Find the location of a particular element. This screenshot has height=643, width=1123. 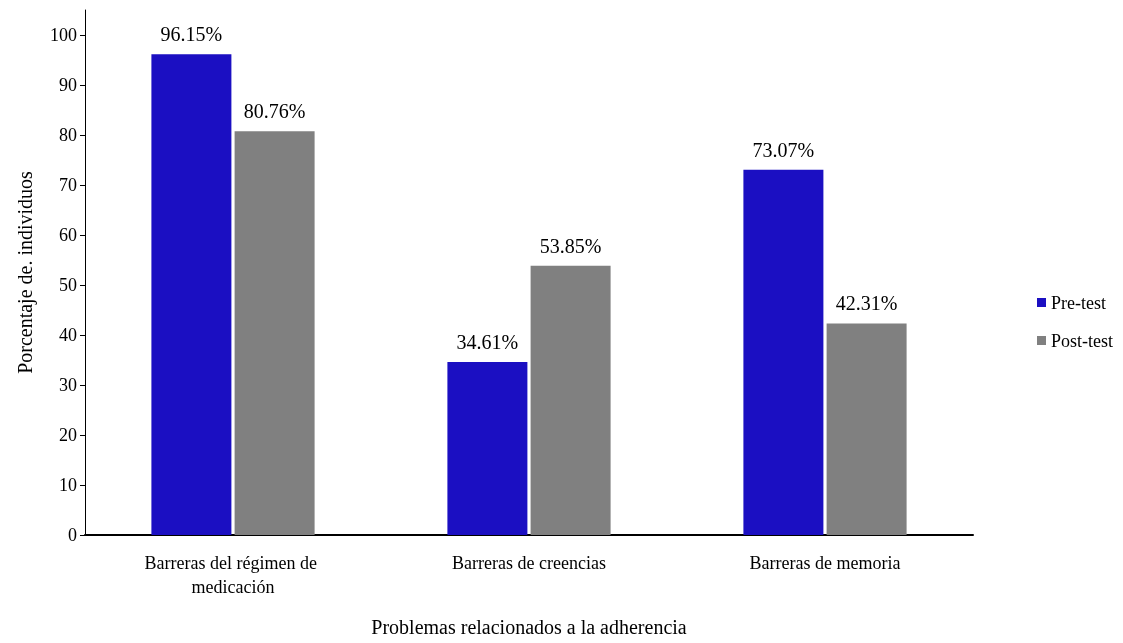

y-tick-label: 40 is located at coordinates (68, 335).